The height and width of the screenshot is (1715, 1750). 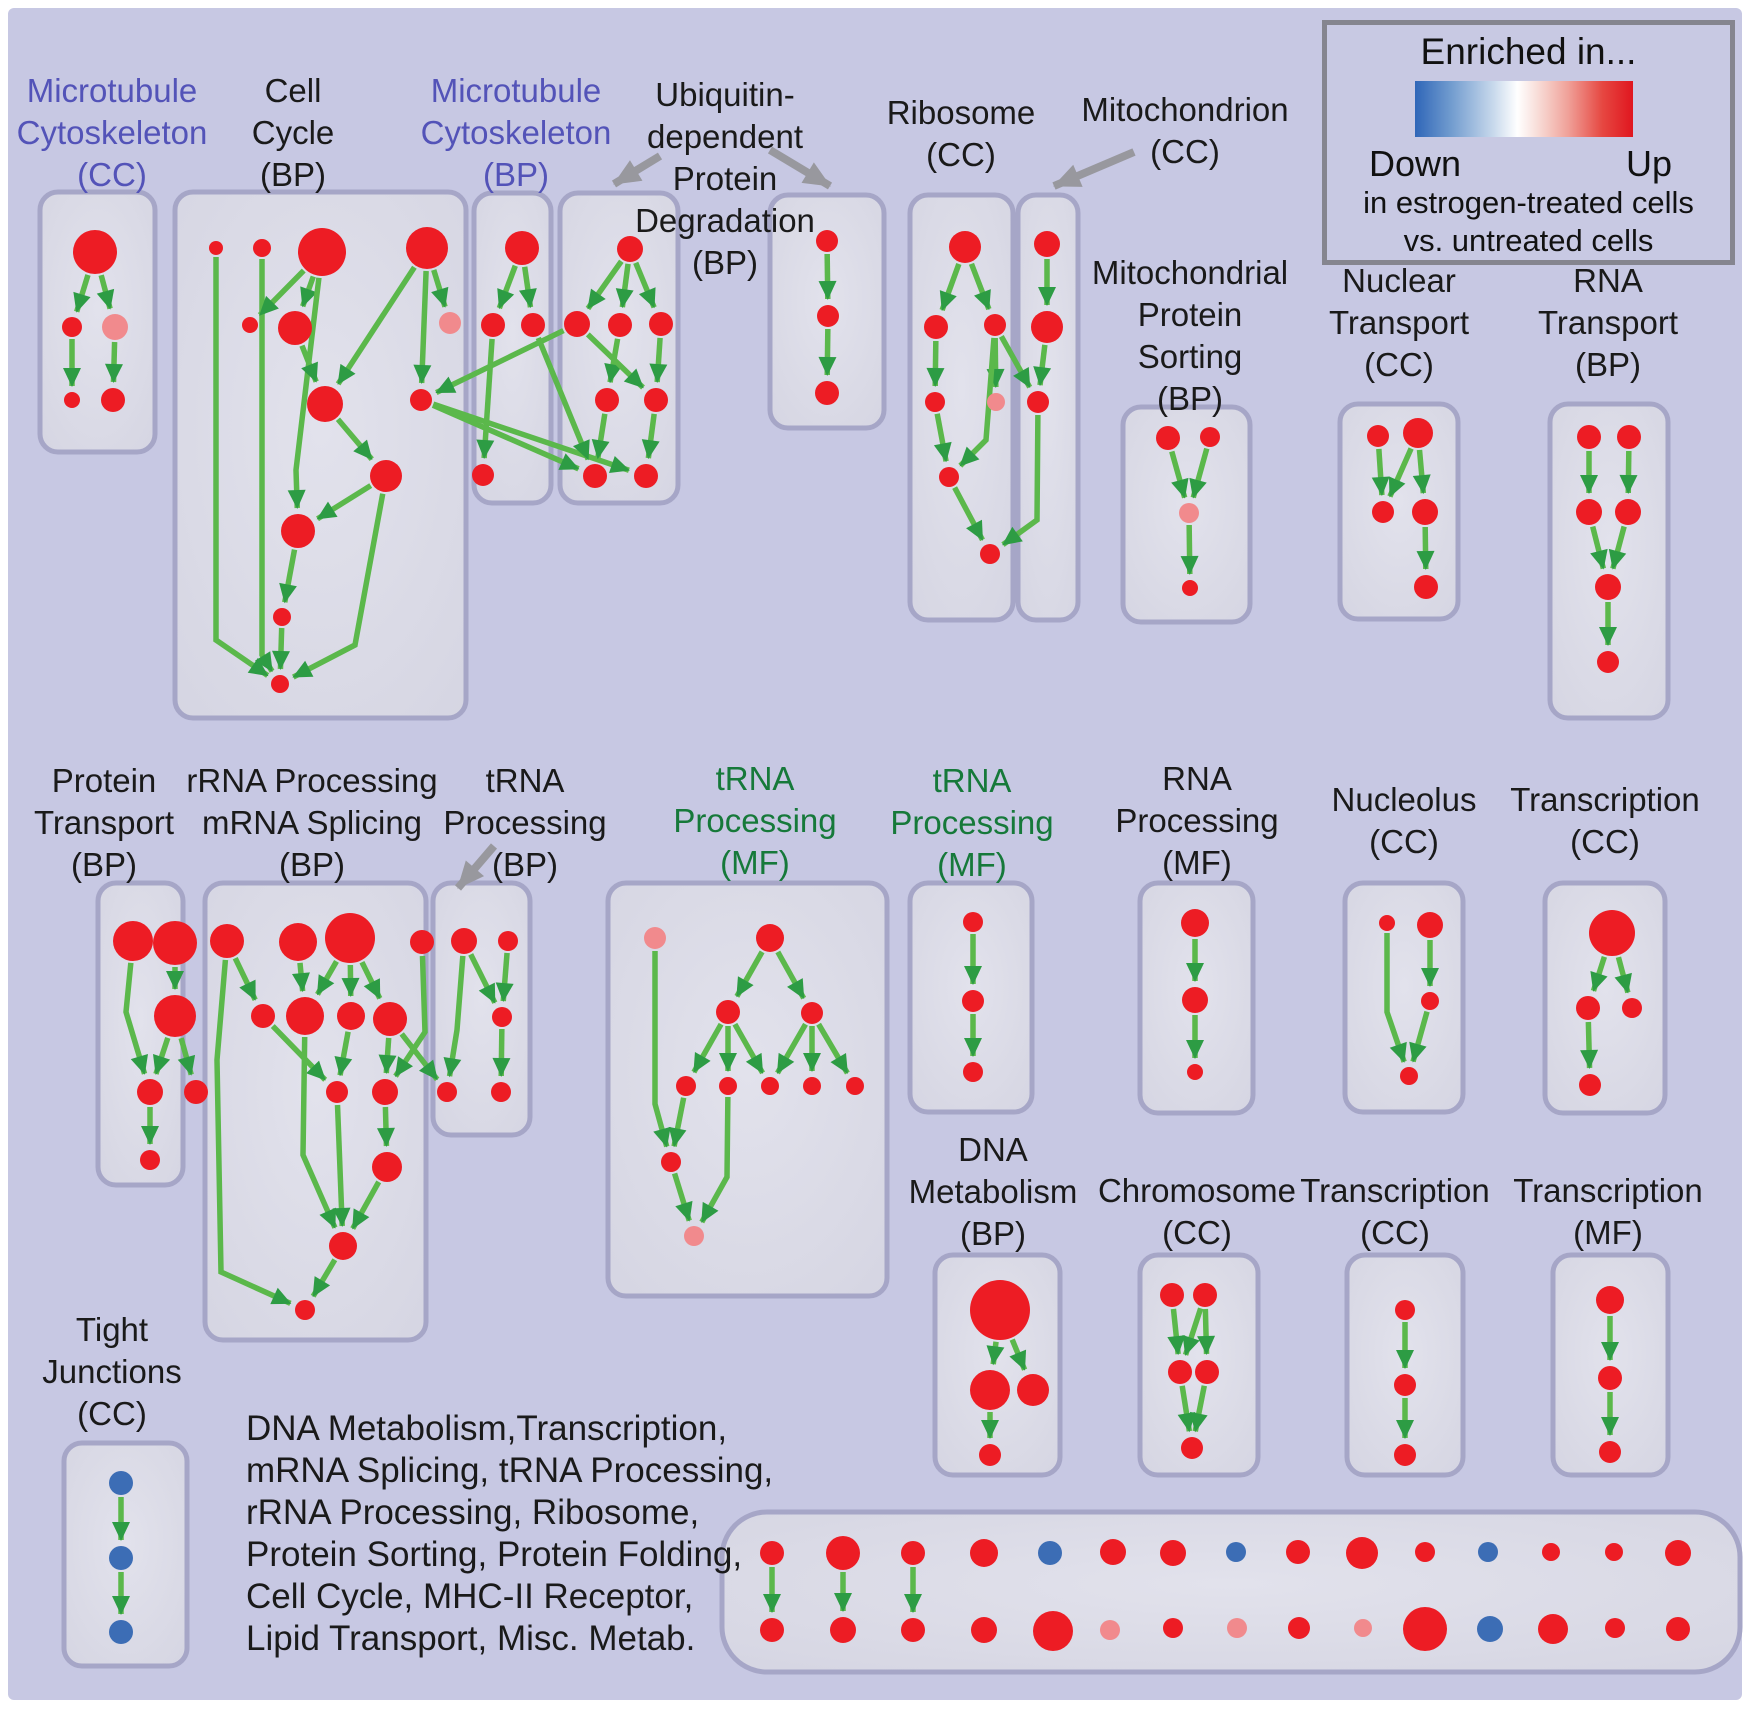 What do you see at coordinates (725, 94) in the screenshot?
I see `cluster-label-line: Ubiquitin-` at bounding box center [725, 94].